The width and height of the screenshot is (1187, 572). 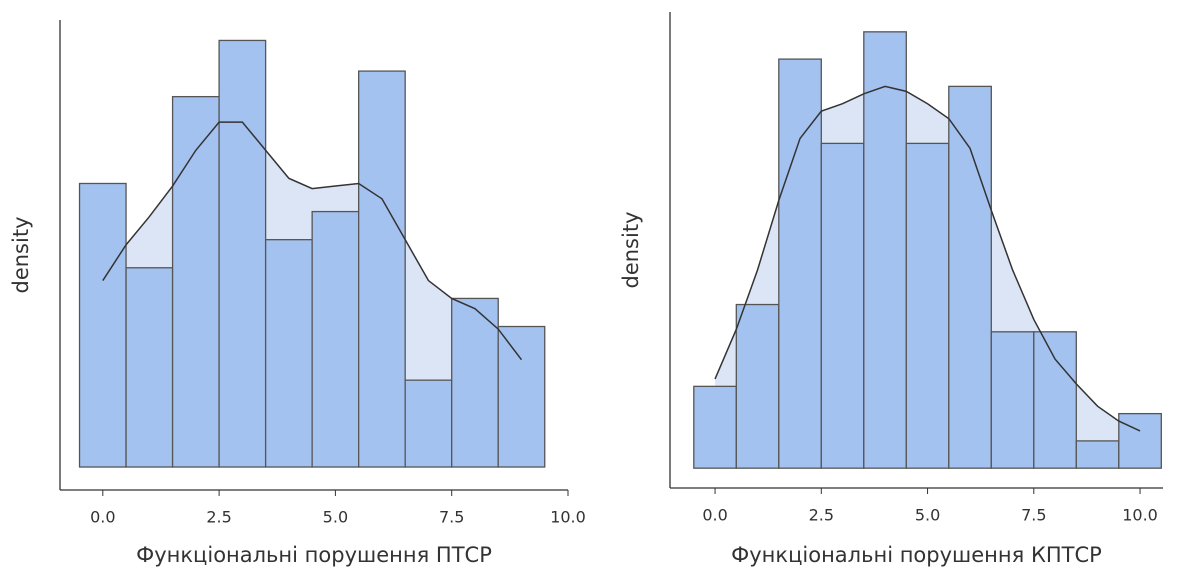 What do you see at coordinates (916, 555) in the screenshot?
I see `x-axis-label: Функціональні порушення КПТСР` at bounding box center [916, 555].